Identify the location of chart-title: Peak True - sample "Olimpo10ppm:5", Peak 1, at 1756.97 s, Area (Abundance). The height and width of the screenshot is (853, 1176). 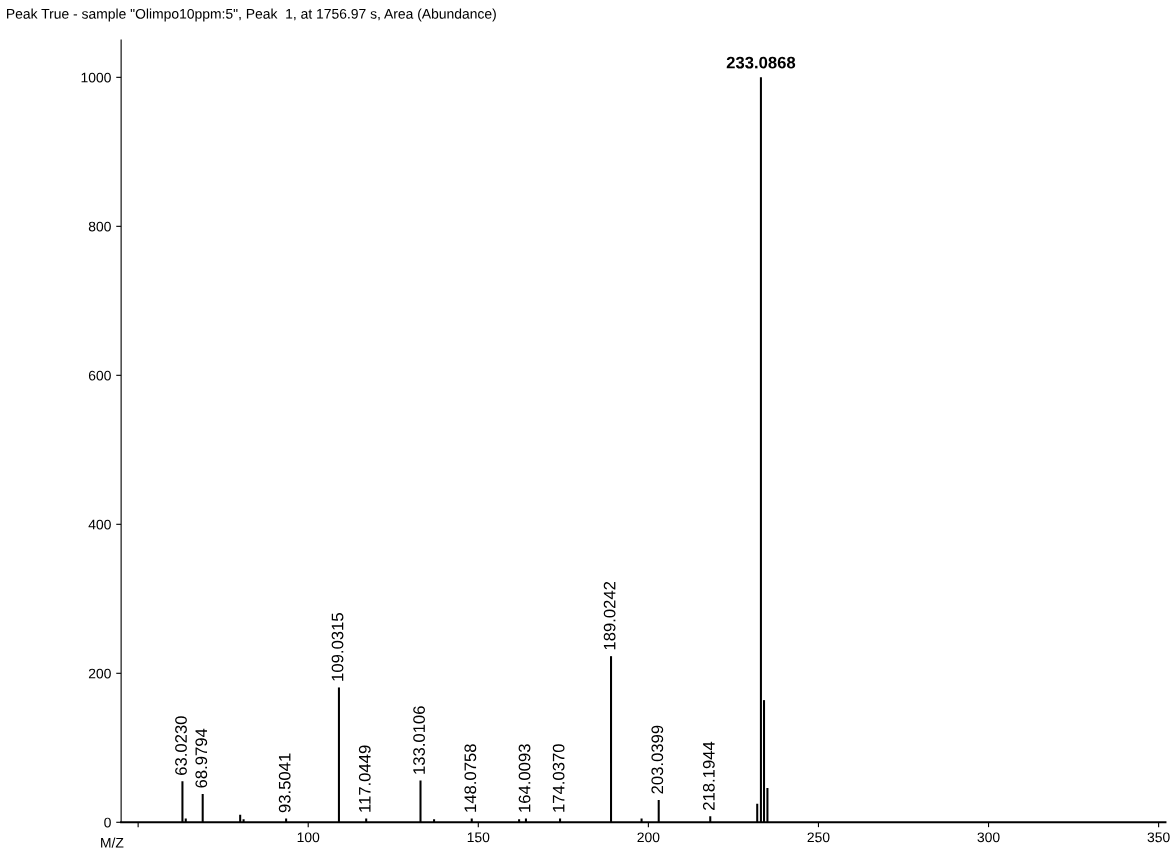
(251, 15).